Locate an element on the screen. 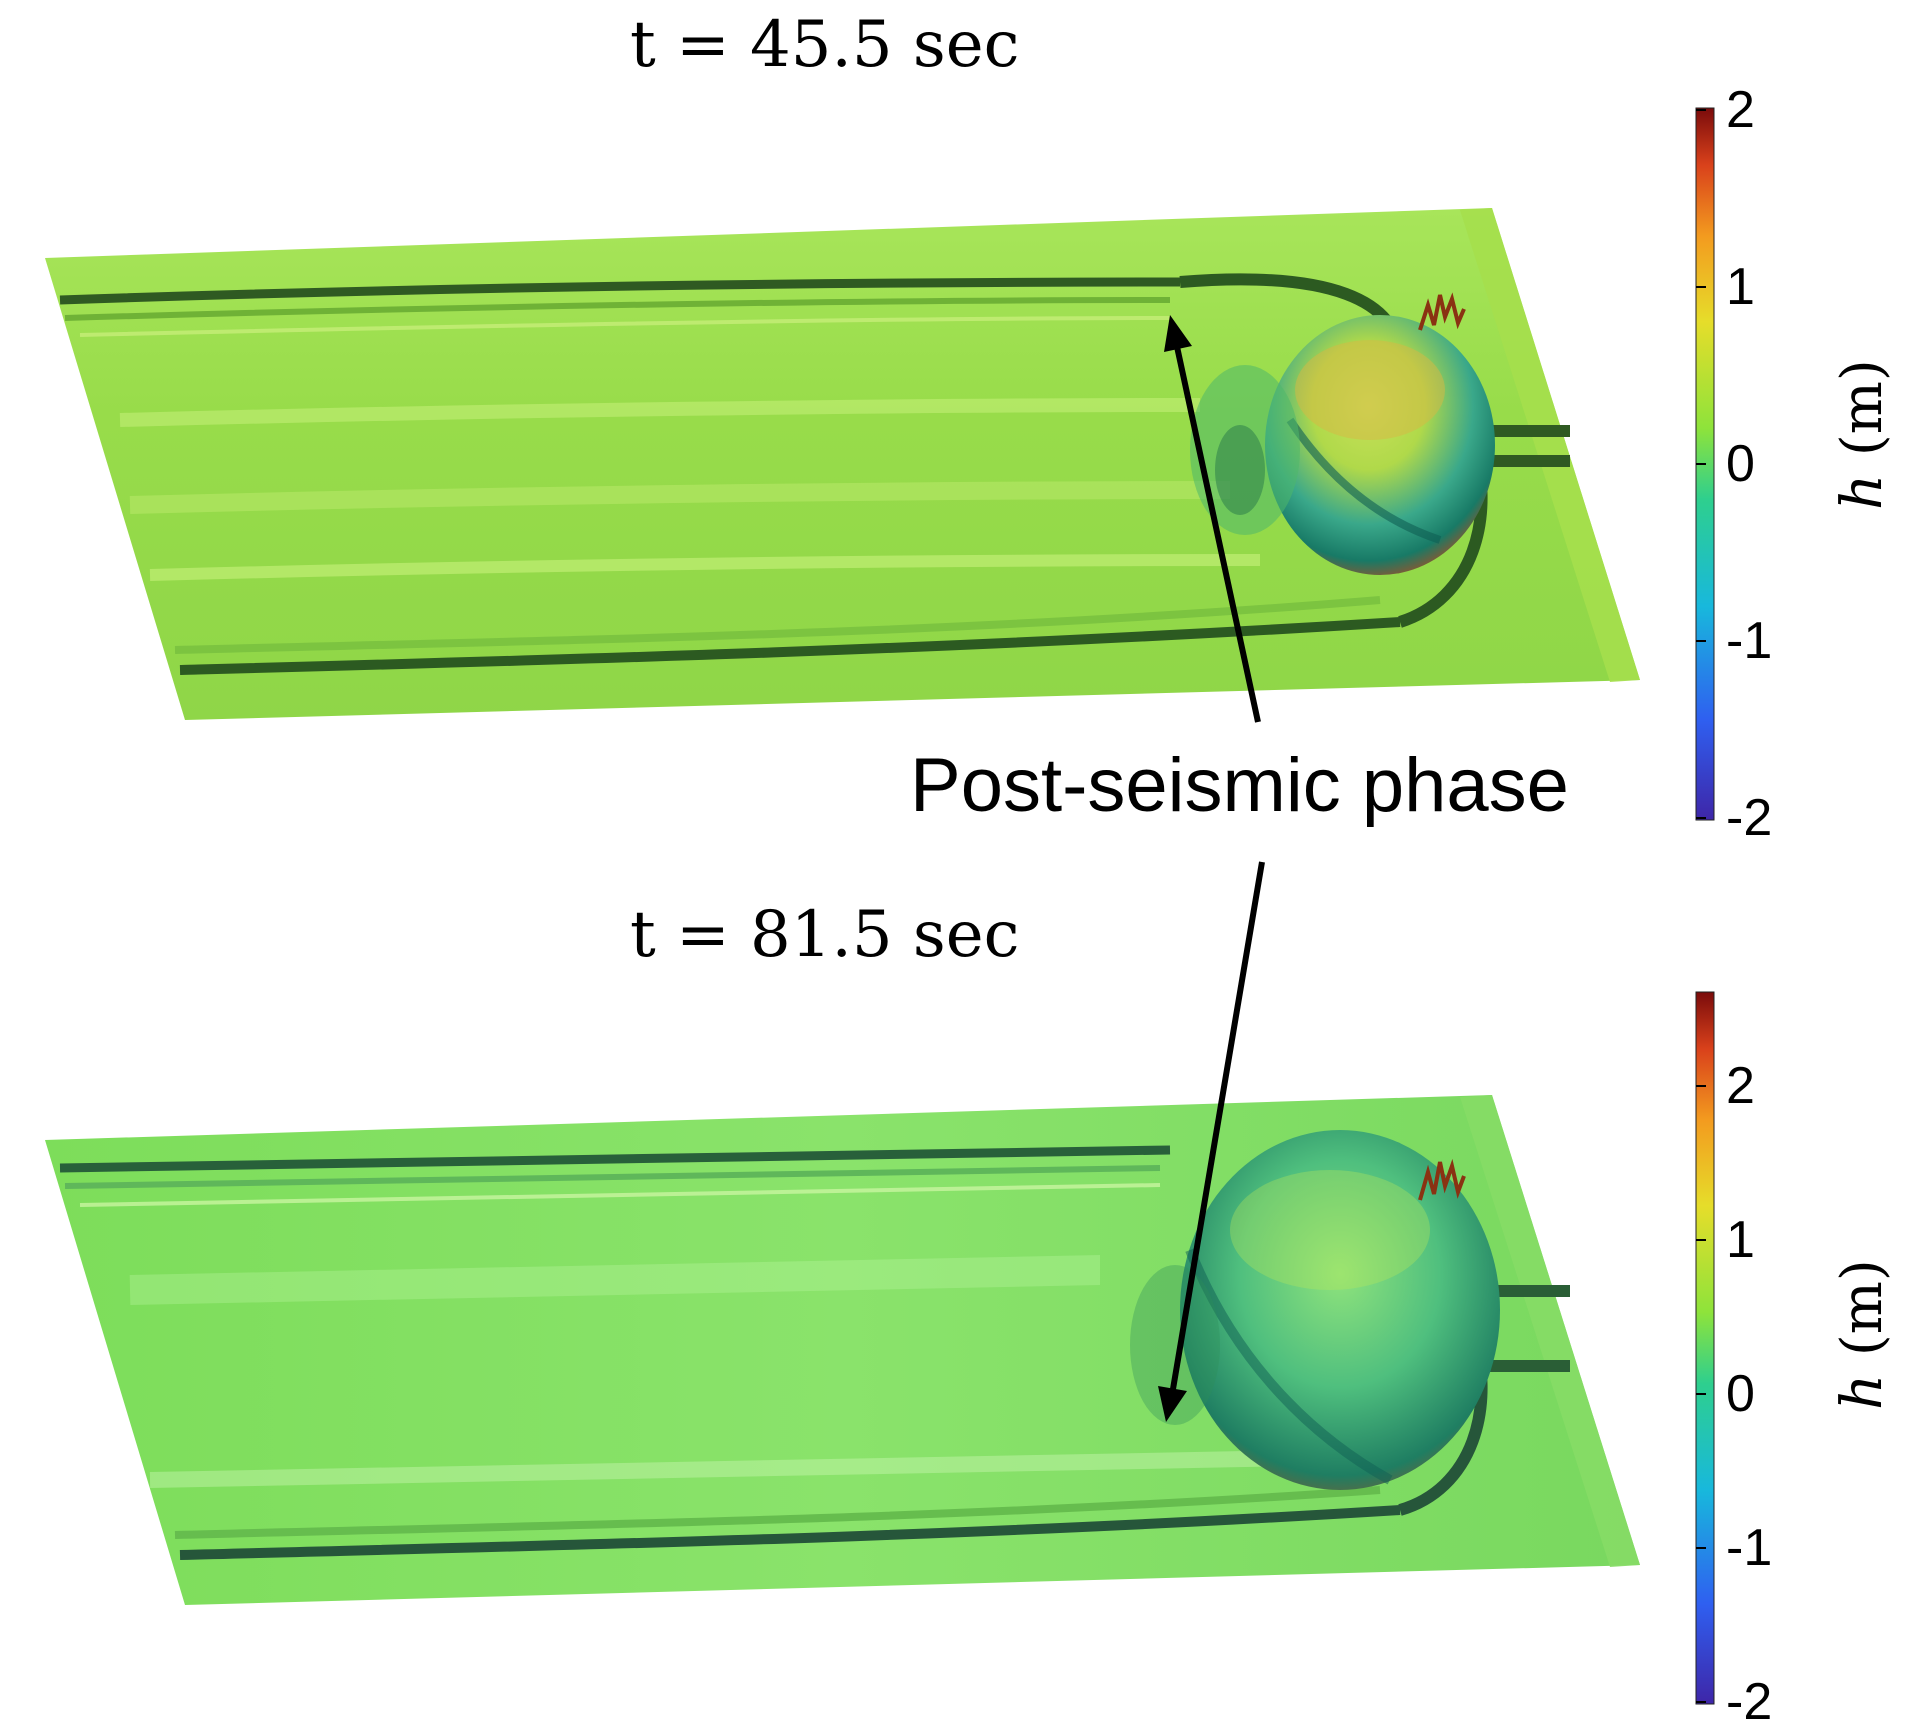 The image size is (1920, 1732). colorbar-2-bar is located at coordinates (1705, 1348).